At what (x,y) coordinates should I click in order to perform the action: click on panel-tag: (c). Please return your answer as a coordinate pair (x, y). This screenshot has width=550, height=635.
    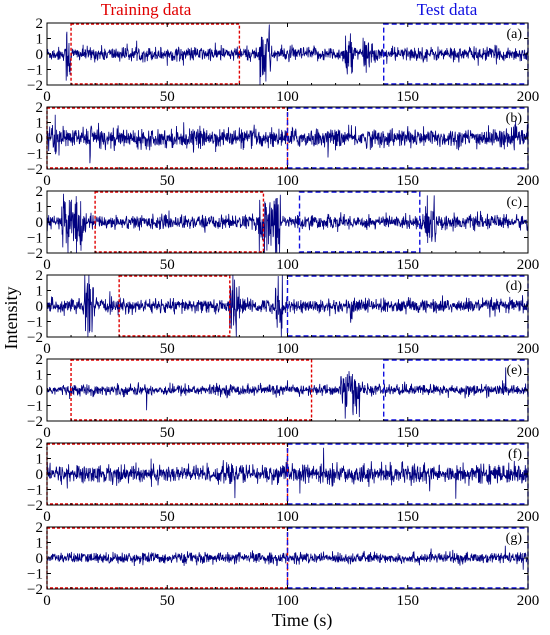
    Looking at the image, I should click on (514, 202).